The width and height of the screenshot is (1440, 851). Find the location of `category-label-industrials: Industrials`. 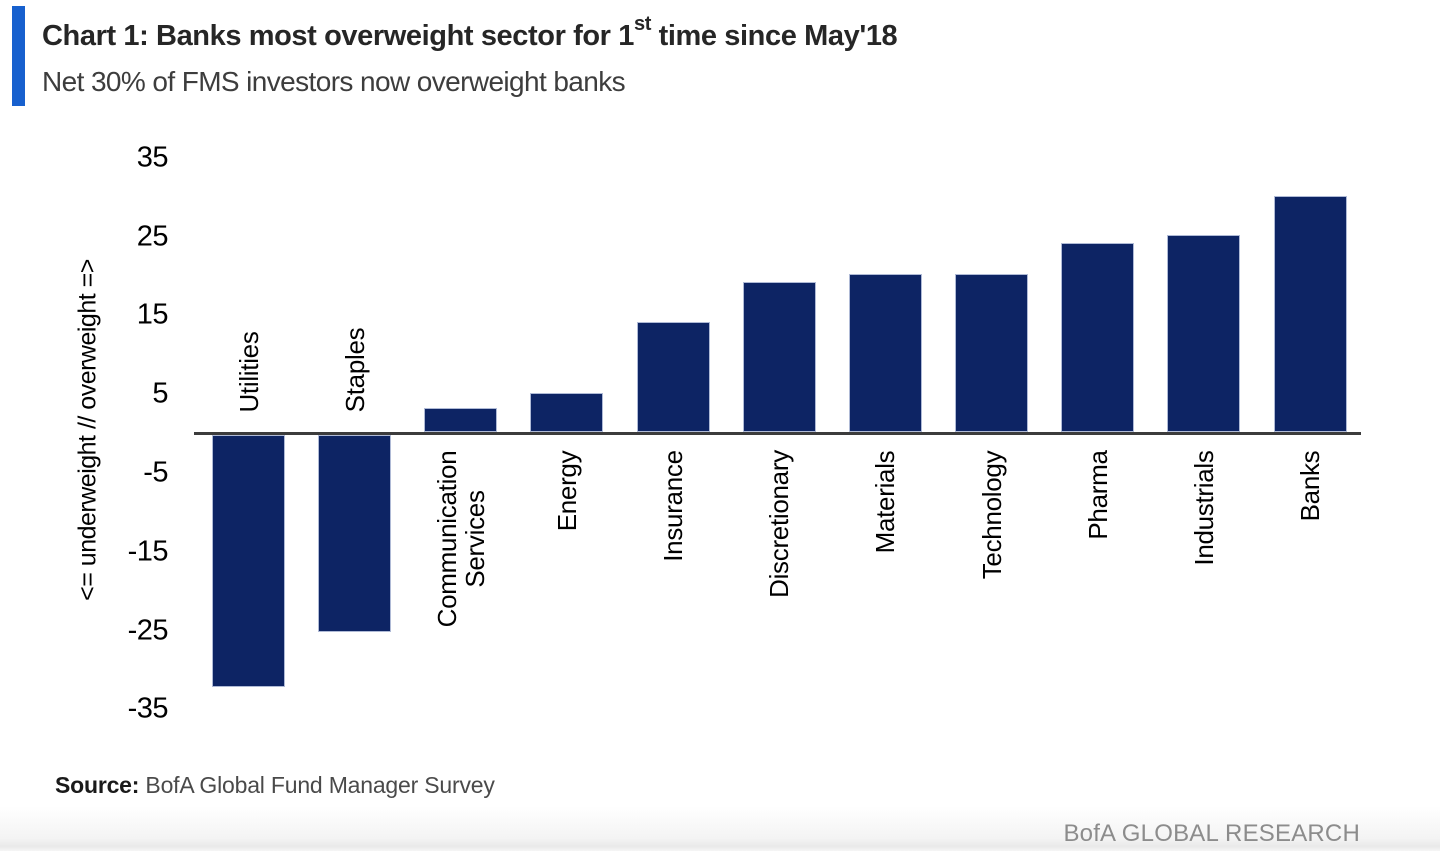

category-label-industrials: Industrials is located at coordinates (1203, 507).